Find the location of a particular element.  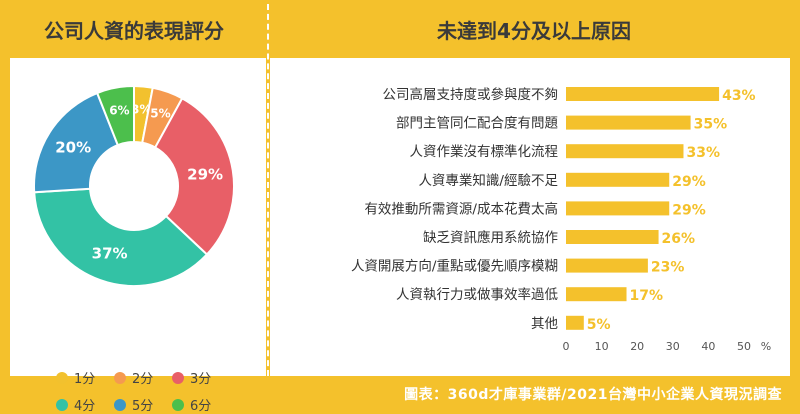

x-tick-label: 40 is located at coordinates (708, 346).